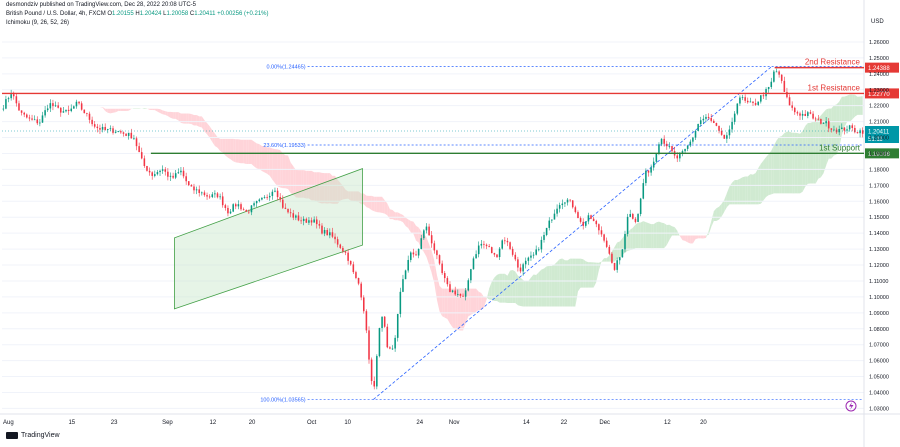  I want to click on ohlc-high: 1.20424, so click(150, 14).